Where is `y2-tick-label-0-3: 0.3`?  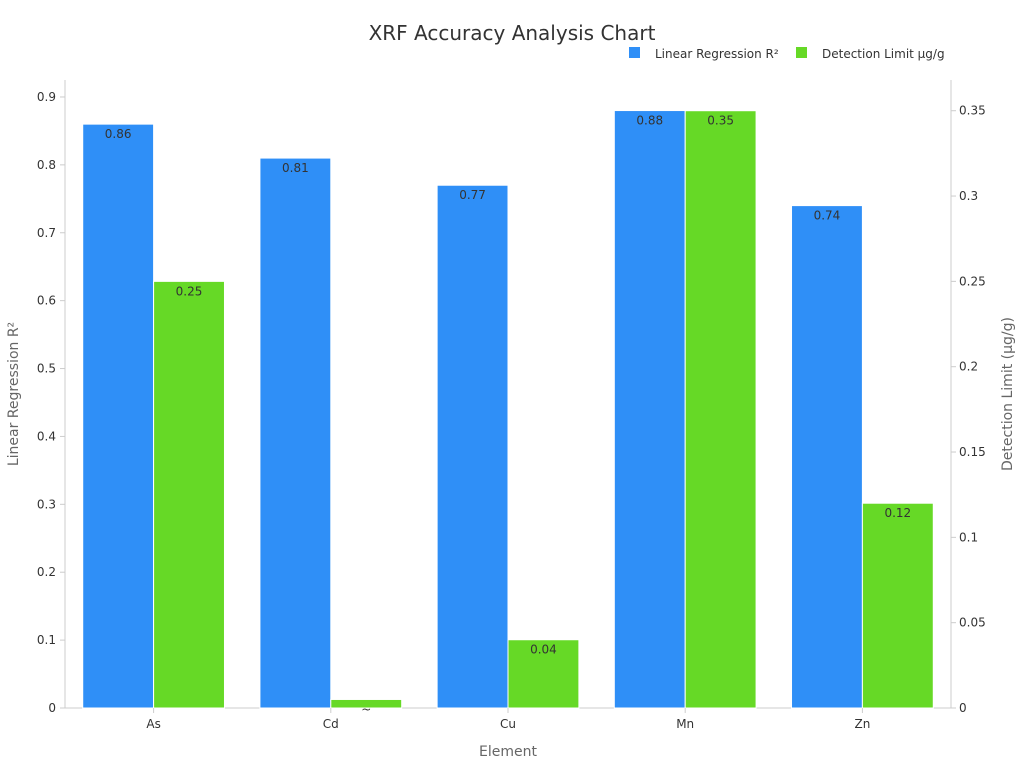
y2-tick-label-0-3: 0.3 is located at coordinates (968, 196).